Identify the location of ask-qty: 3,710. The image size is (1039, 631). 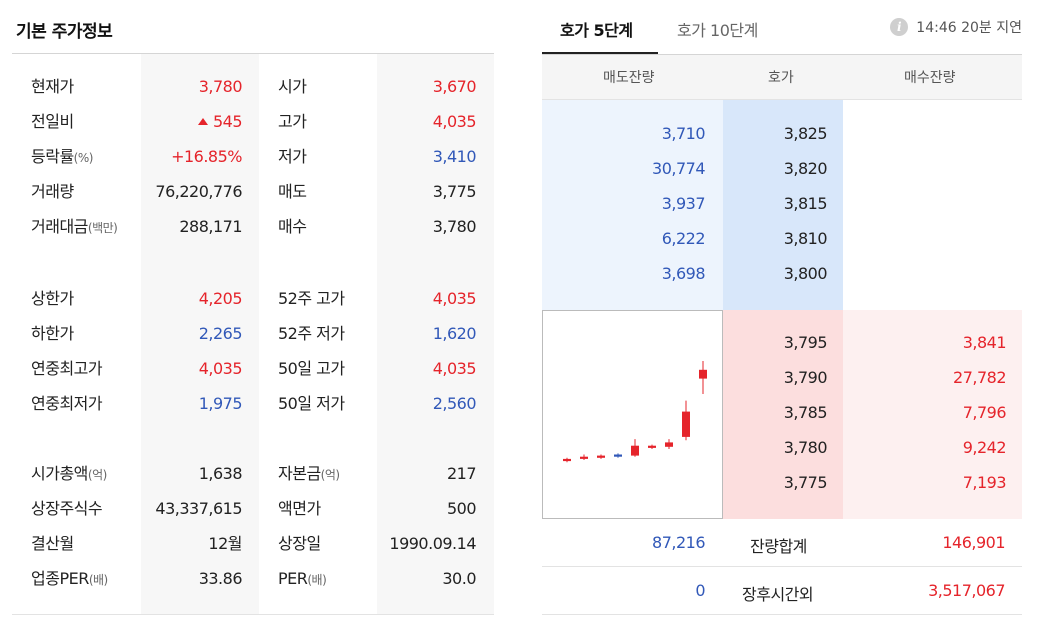
(683, 133).